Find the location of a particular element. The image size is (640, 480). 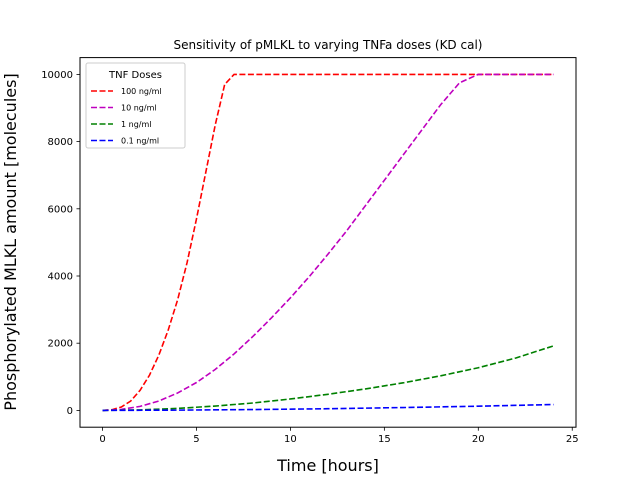

y-axis-label: Phosphorylated MLKL amount [molecules] is located at coordinates (10, 241).